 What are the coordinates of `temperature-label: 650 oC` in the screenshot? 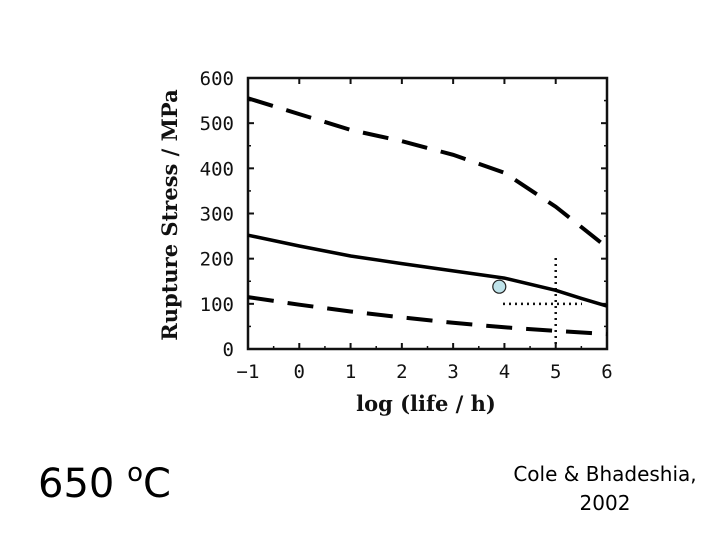 It's located at (104, 482).